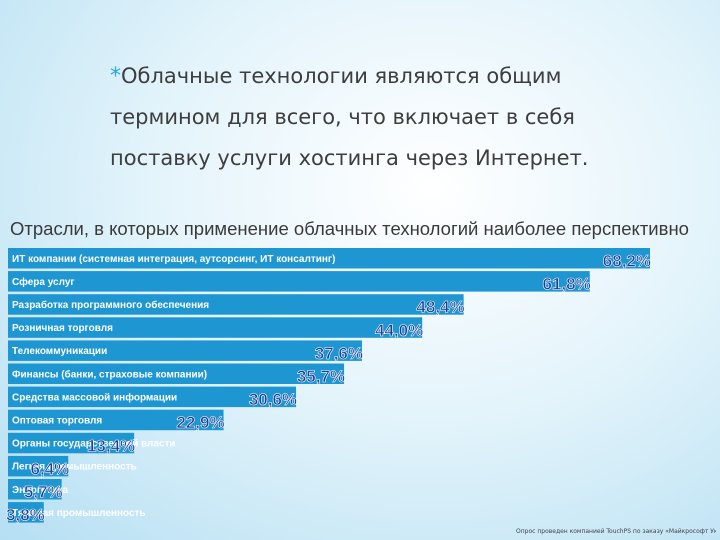 This screenshot has height=540, width=720. Describe the element at coordinates (59, 351) in the screenshot. I see `category-label-5: Телекоммуникации` at that location.